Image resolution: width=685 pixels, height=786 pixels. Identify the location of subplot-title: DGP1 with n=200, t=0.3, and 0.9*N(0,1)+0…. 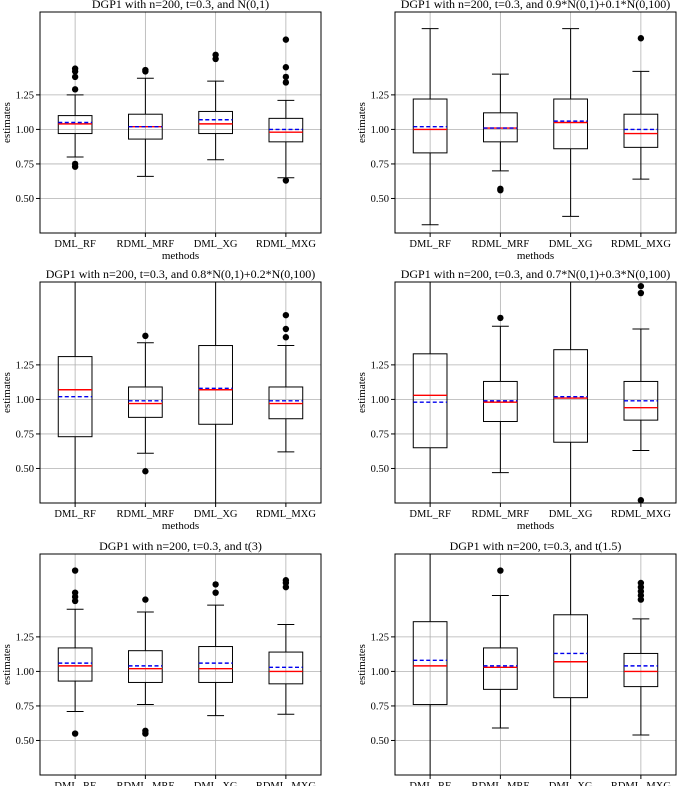
(536, 5).